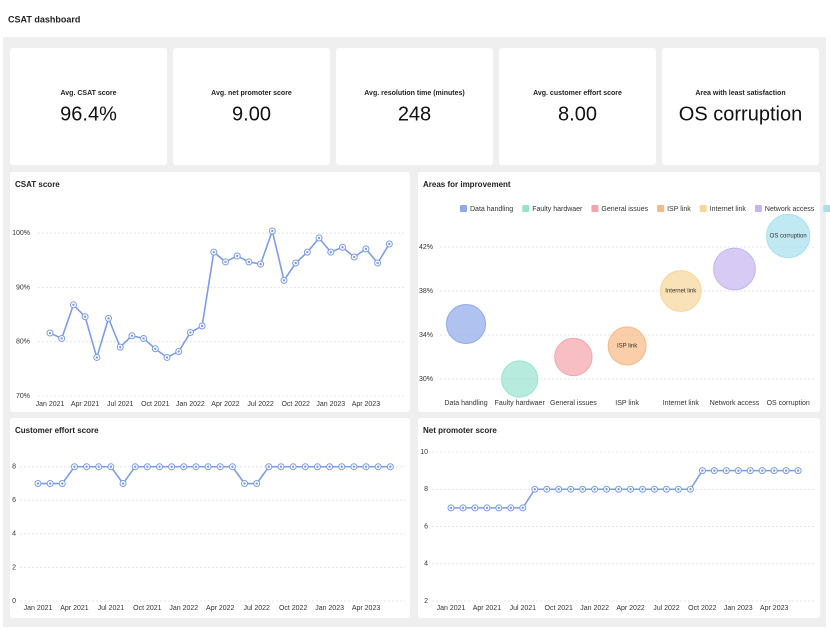  I want to click on x-tick-label: Oct 2022, so click(295, 404).